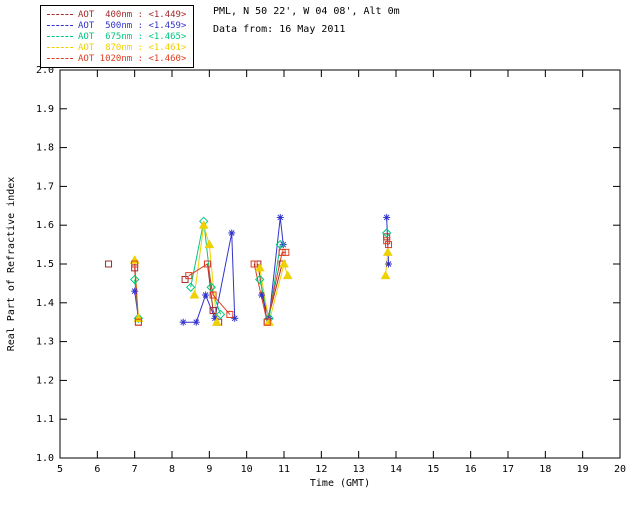  What do you see at coordinates (545, 469) in the screenshot?
I see `x-tick-label: 18` at bounding box center [545, 469].